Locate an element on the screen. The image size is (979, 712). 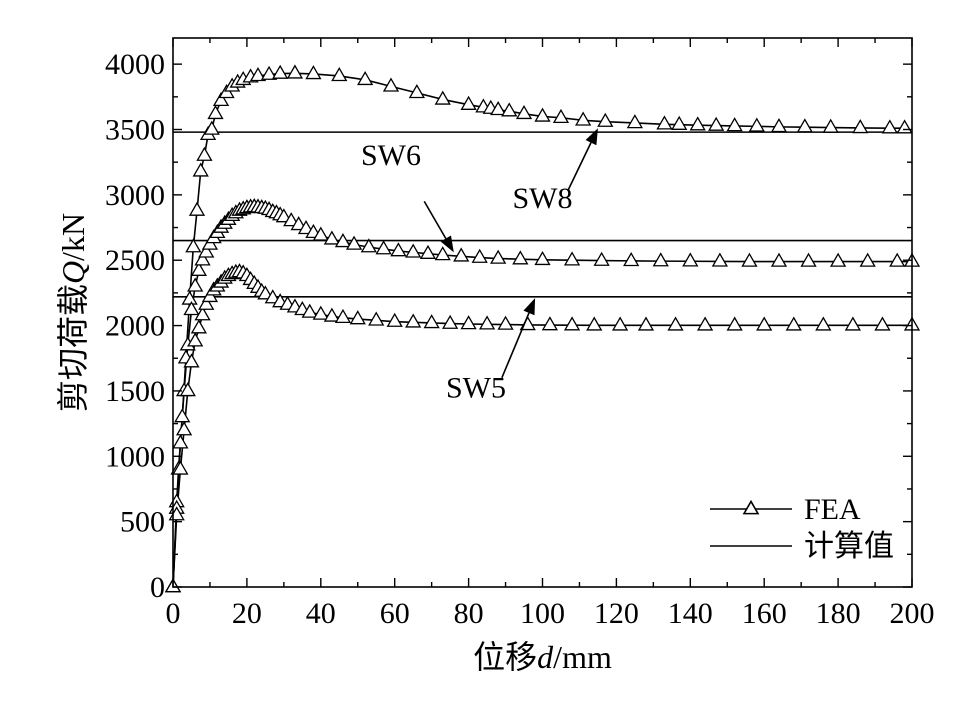
x-axis-label-unit: /mm is located at coordinates (582, 657).